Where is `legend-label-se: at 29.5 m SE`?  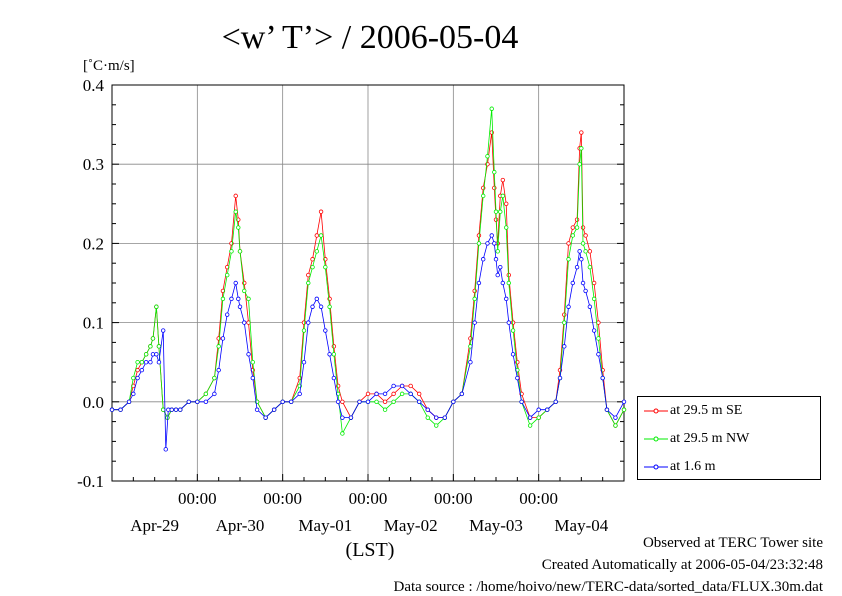
legend-label-se: at 29.5 m SE is located at coordinates (706, 410).